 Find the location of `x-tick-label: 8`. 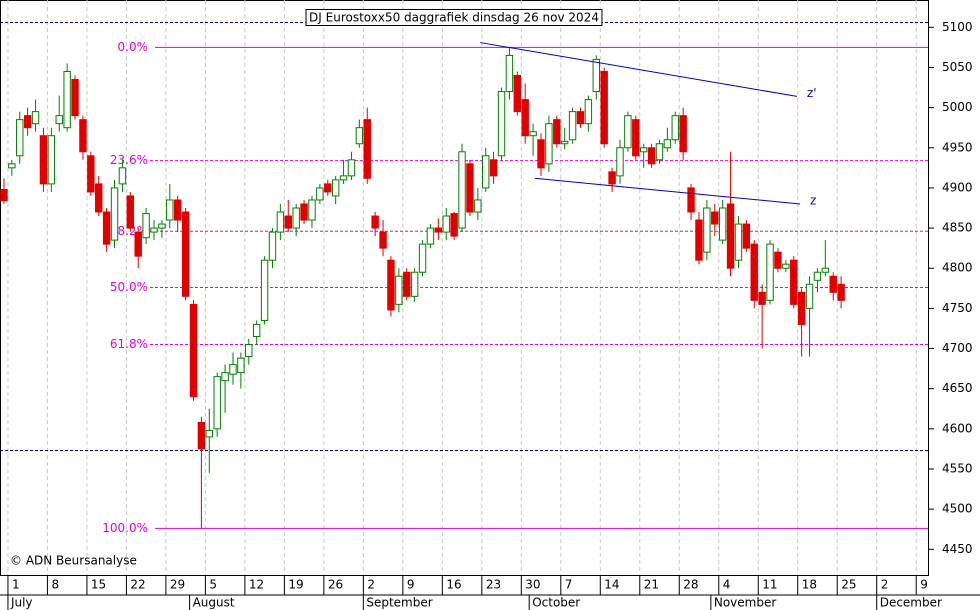

x-tick-label: 8 is located at coordinates (55, 585).